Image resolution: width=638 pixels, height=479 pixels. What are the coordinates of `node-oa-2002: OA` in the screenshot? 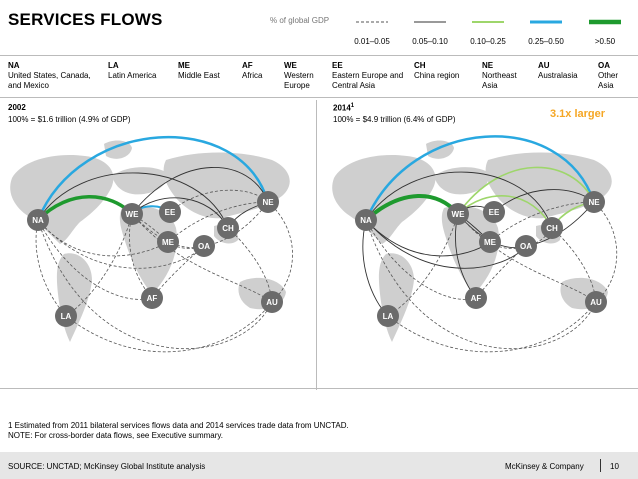 It's located at (204, 246).